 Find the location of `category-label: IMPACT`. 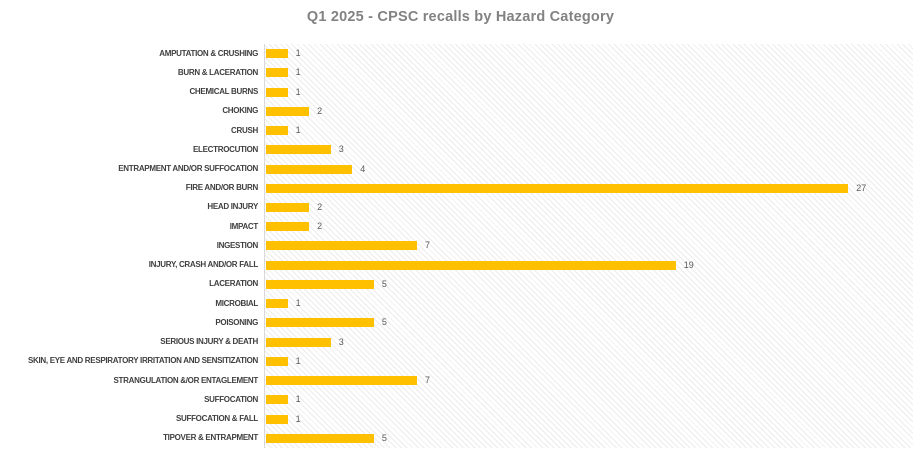

category-label: IMPACT is located at coordinates (244, 226).